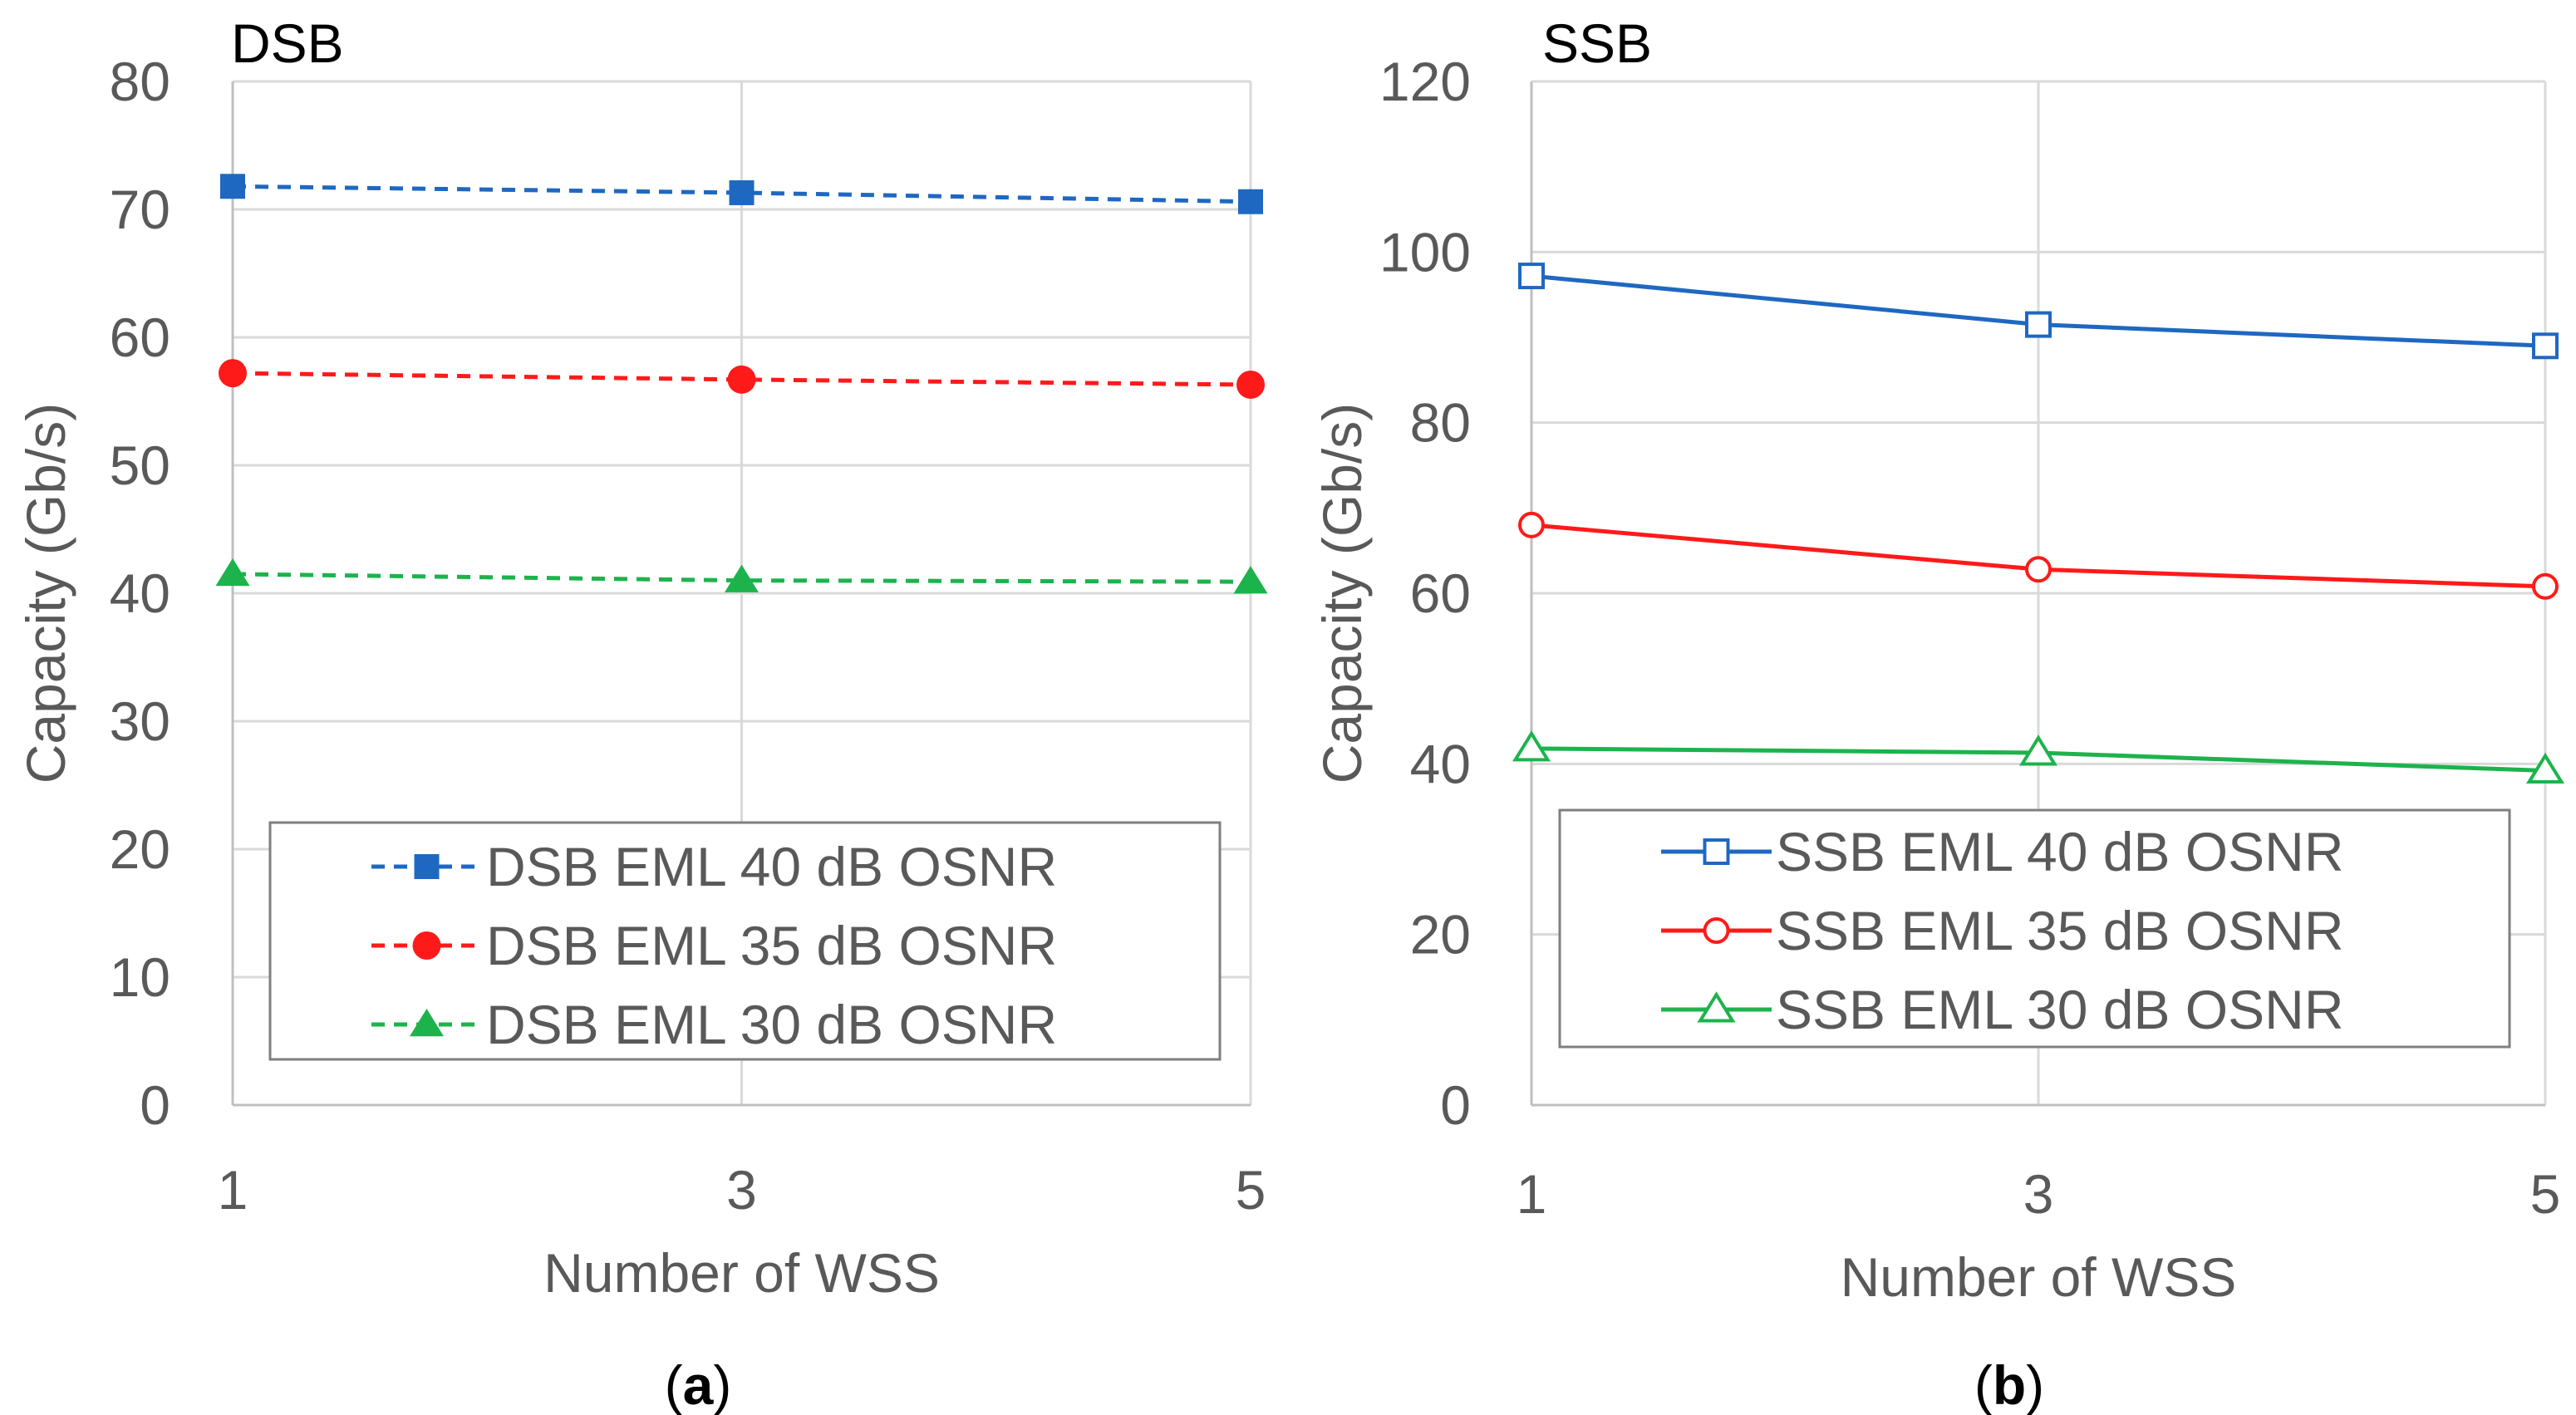  What do you see at coordinates (287, 43) in the screenshot?
I see `panel-title: DSB` at bounding box center [287, 43].